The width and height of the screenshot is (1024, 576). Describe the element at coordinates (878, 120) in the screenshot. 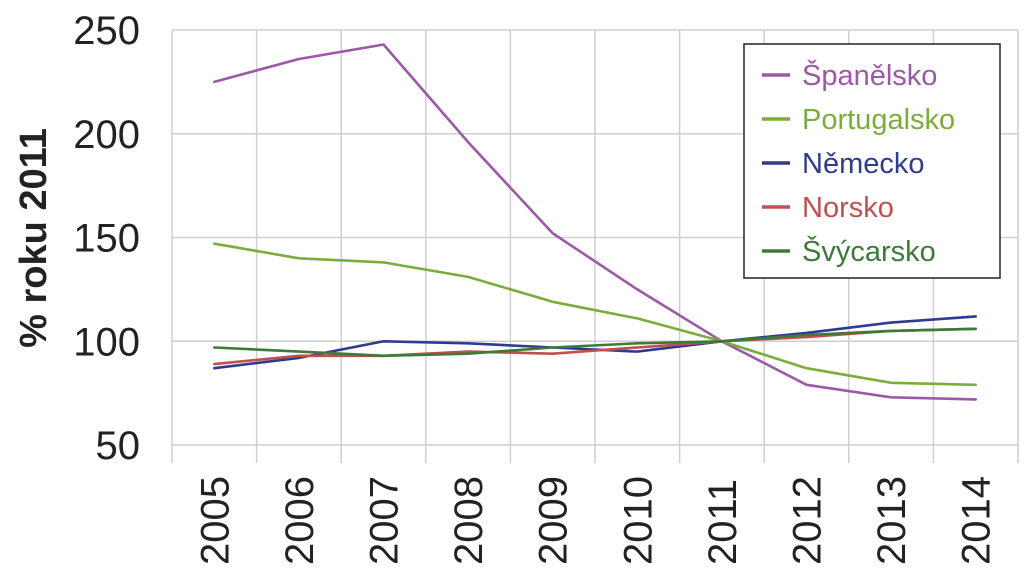

I see `legend-label: Portugalsko` at that location.